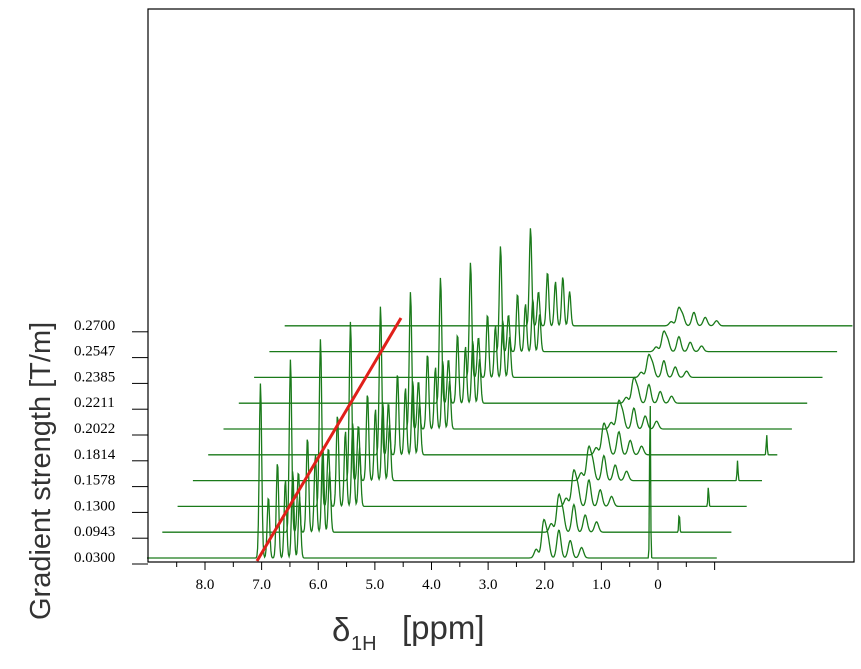 Image resolution: width=861 pixels, height=669 pixels. What do you see at coordinates (95, 455) in the screenshot?
I see `gradient-strength-label: 0.1814` at bounding box center [95, 455].